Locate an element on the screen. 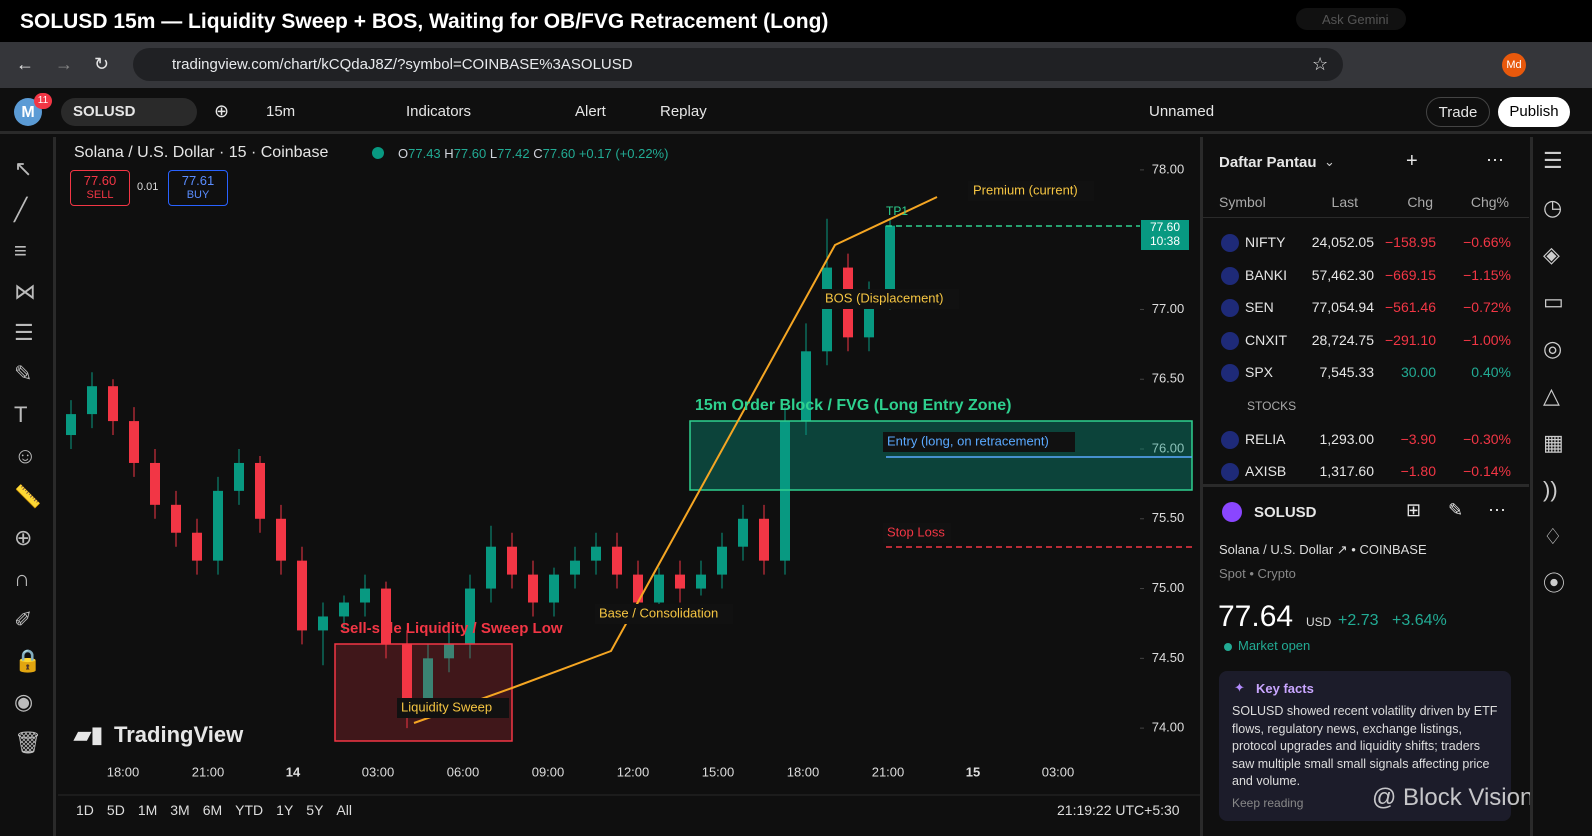  icon: ⋯ is located at coordinates (1497, 510).